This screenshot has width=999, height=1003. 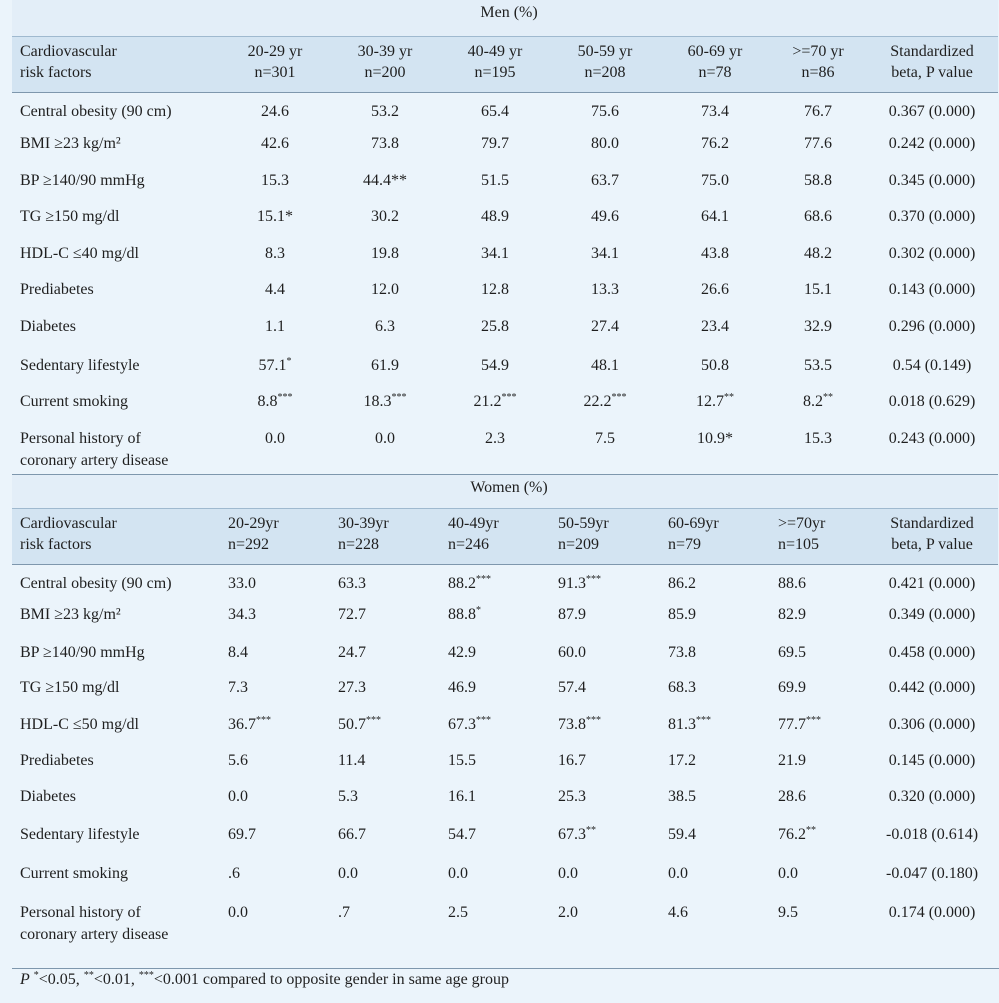 What do you see at coordinates (116, 764) in the screenshot?
I see `risk-factor-label: Prediabetes` at bounding box center [116, 764].